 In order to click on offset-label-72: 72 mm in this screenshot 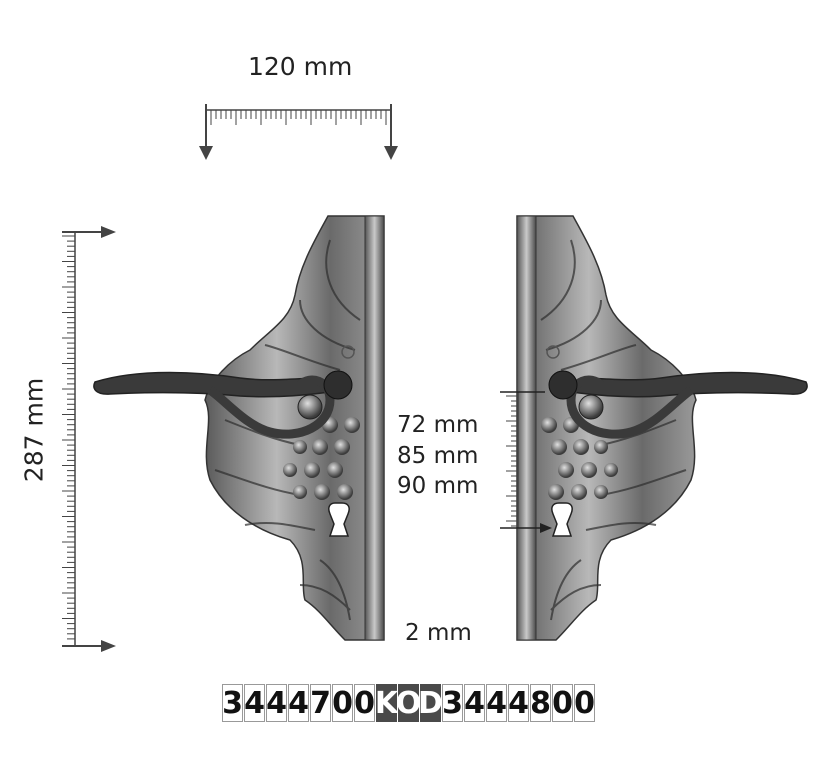, I will do `click(438, 425)`.